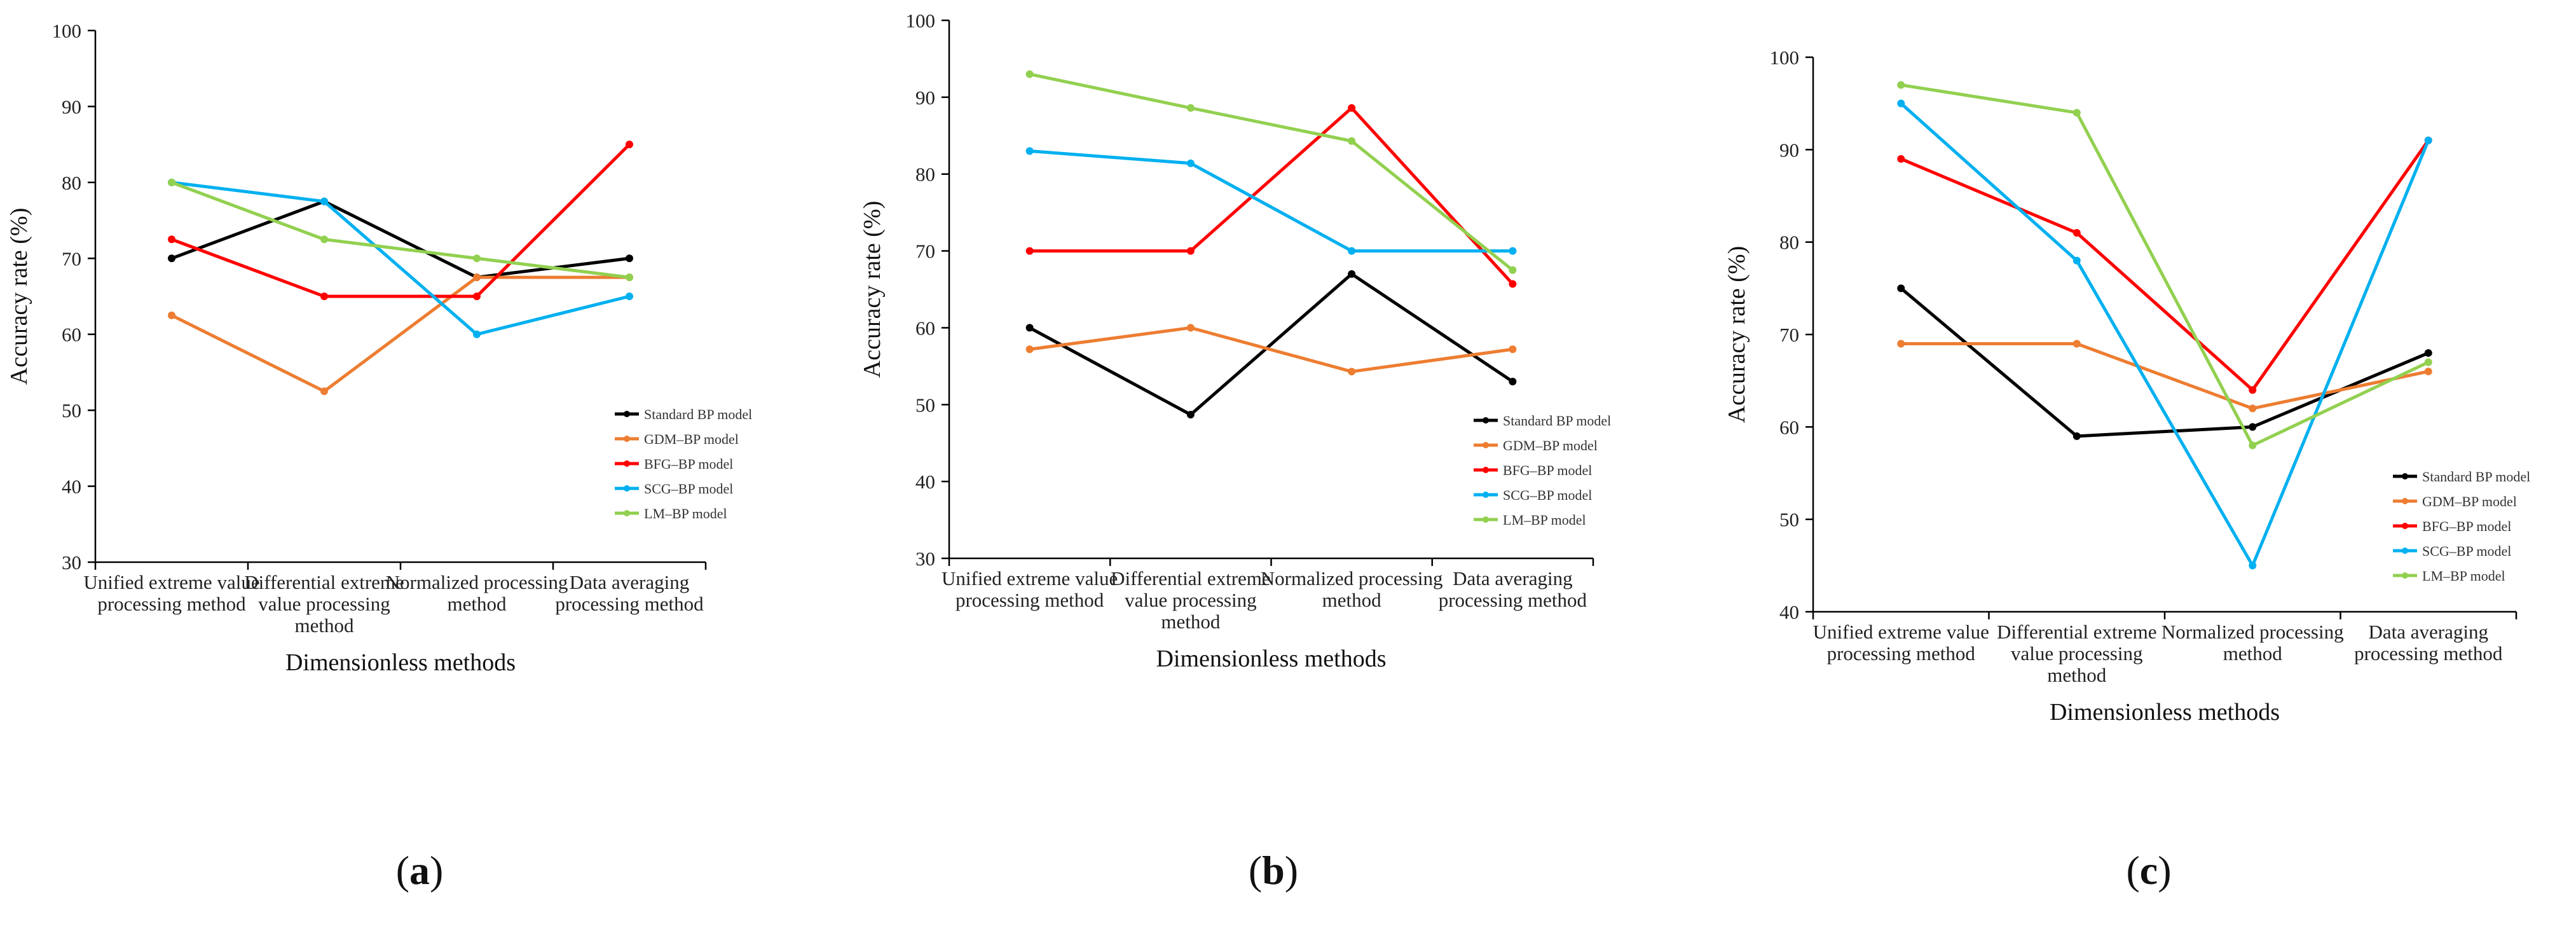  Describe the element at coordinates (71, 335) in the screenshot. I see `y-tick-label: 60` at that location.